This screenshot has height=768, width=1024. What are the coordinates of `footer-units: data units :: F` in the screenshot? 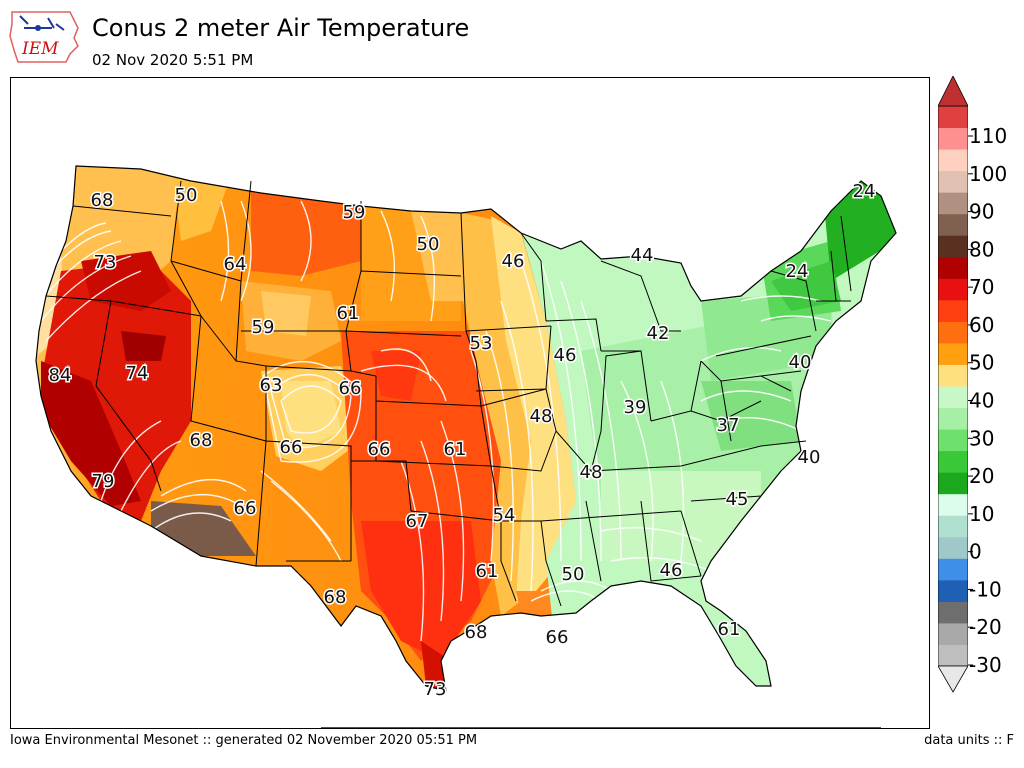 It's located at (969, 740).